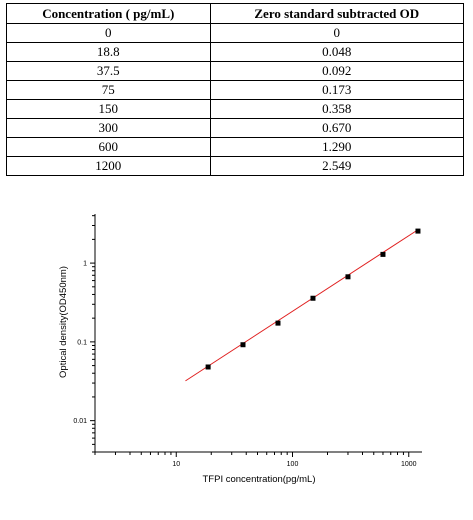  Describe the element at coordinates (337, 166) in the screenshot. I see `od-cell: 2.549` at that location.